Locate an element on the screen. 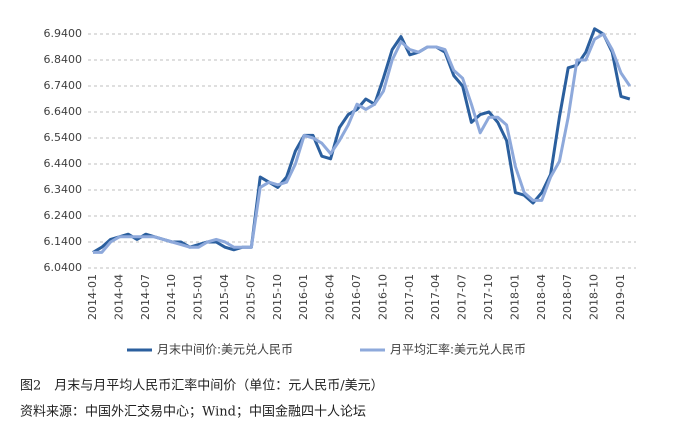 The width and height of the screenshot is (686, 436). x-tick-label: 2017-01 is located at coordinates (409, 297).